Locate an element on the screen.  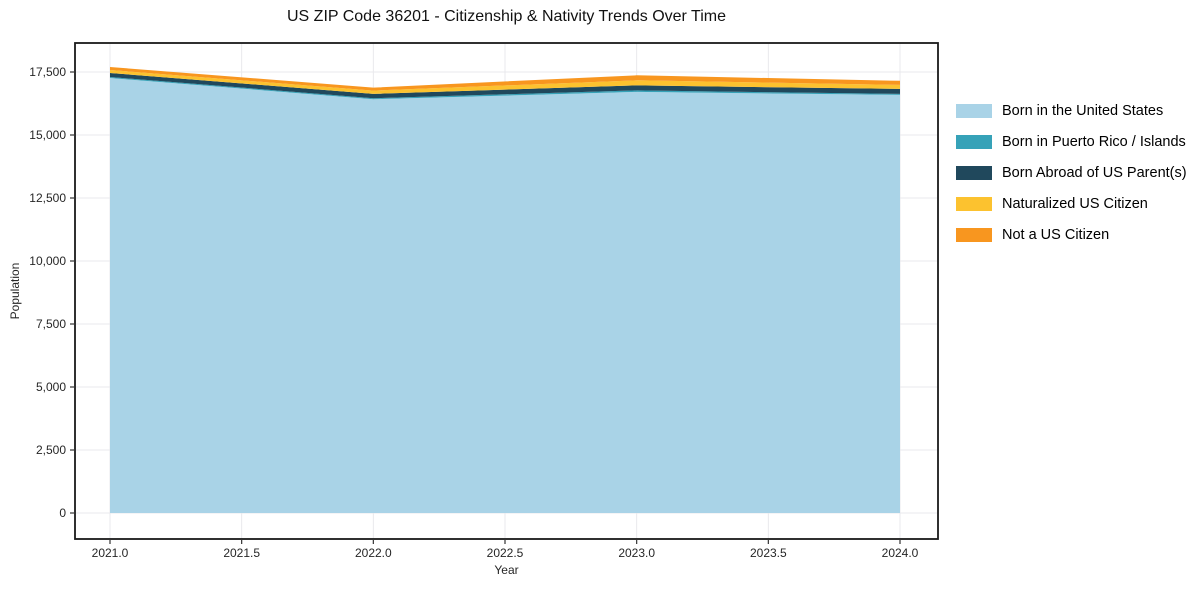
x-tick-label: 2021.0 is located at coordinates (110, 553).